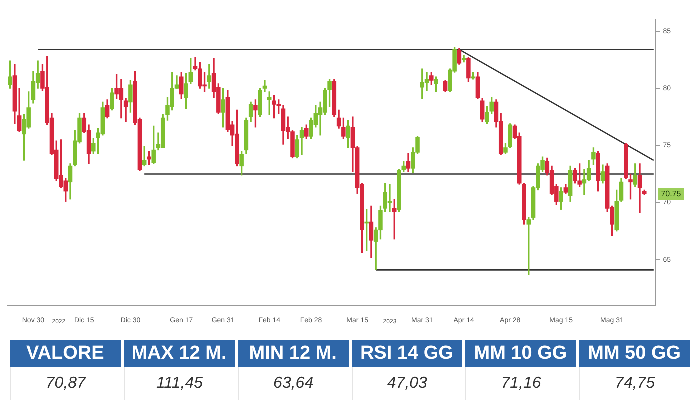 Image resolution: width=700 pixels, height=400 pixels. Describe the element at coordinates (293, 353) in the screenshot. I see `category-label: MIN 12 M.` at that location.